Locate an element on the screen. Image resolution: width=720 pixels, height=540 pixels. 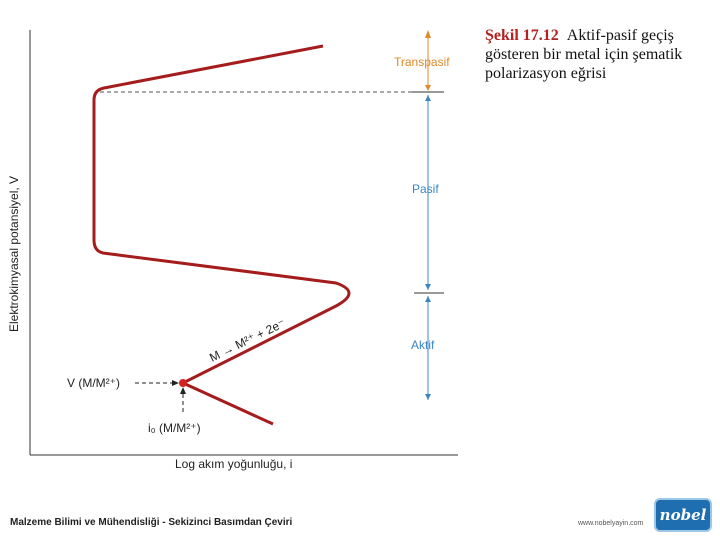
pasif-arrow is located at coordinates (428, 192).